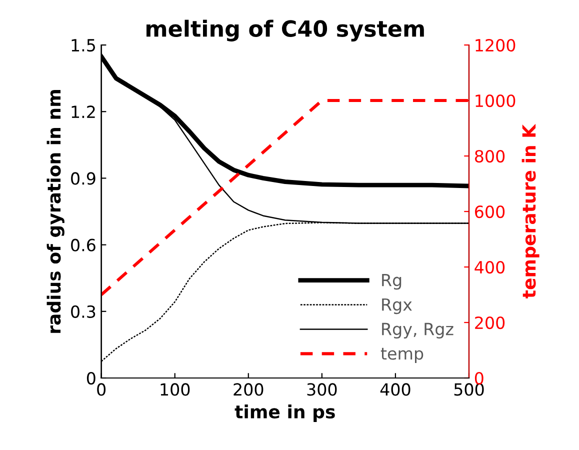 Image resolution: width=579 pixels, height=450 pixels. What do you see at coordinates (392, 282) in the screenshot?
I see `legend-label: Rg` at bounding box center [392, 282].